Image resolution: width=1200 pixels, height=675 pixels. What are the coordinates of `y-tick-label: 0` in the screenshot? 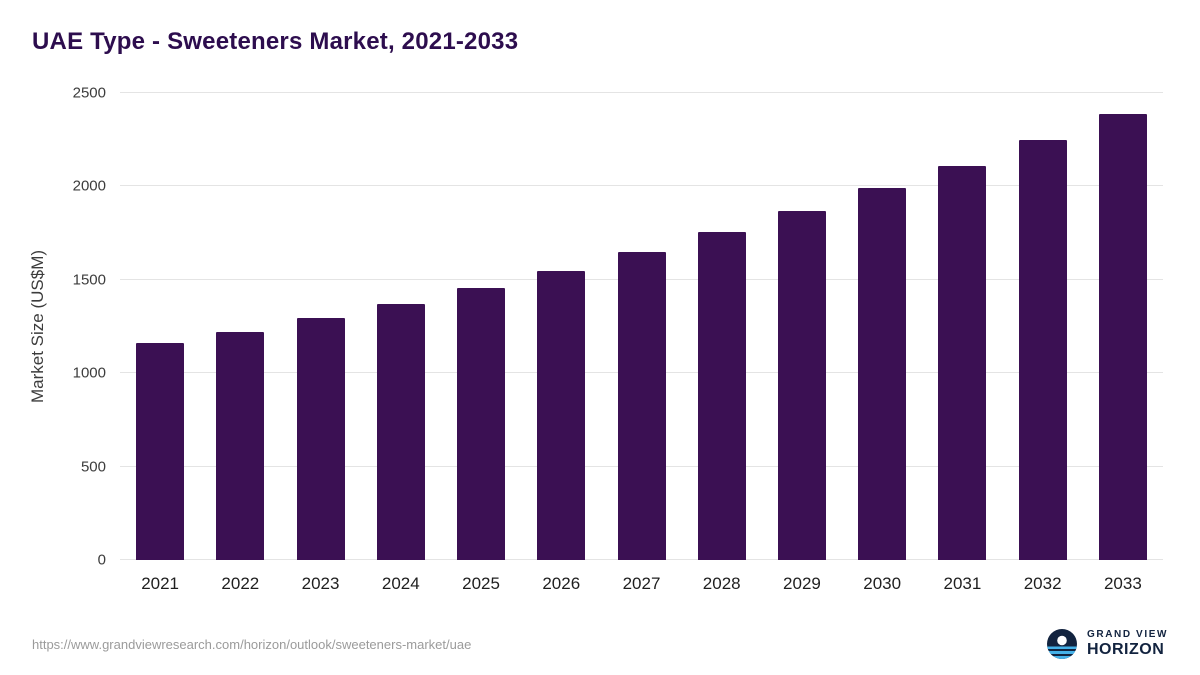 It's located at (101, 560).